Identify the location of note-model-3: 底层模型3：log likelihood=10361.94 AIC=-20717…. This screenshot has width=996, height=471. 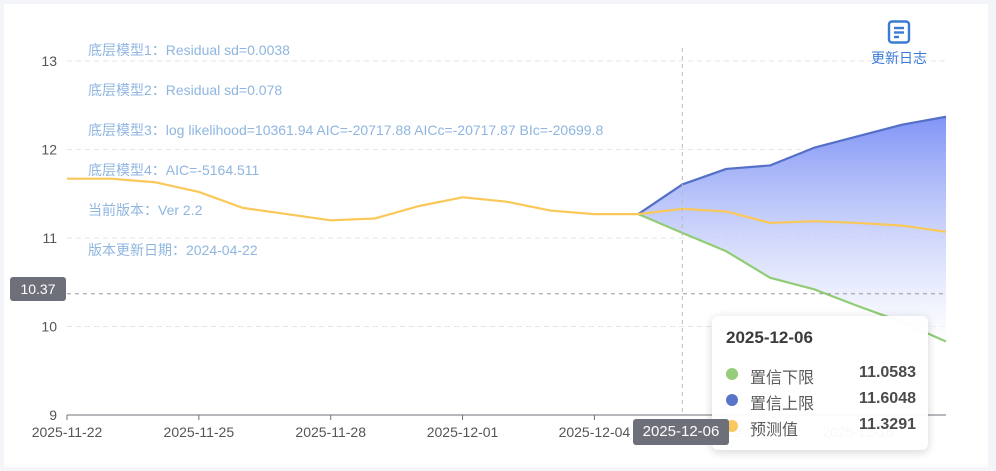
(346, 130).